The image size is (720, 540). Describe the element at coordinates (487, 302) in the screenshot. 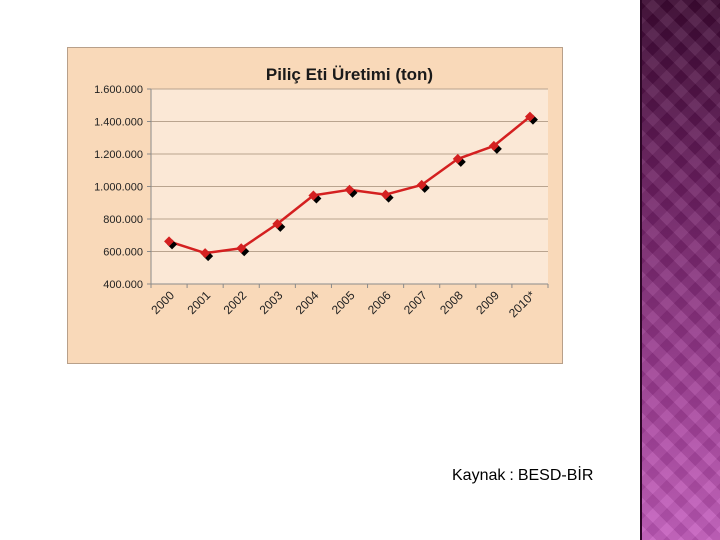

I see `x-tick-label: 2009` at that location.